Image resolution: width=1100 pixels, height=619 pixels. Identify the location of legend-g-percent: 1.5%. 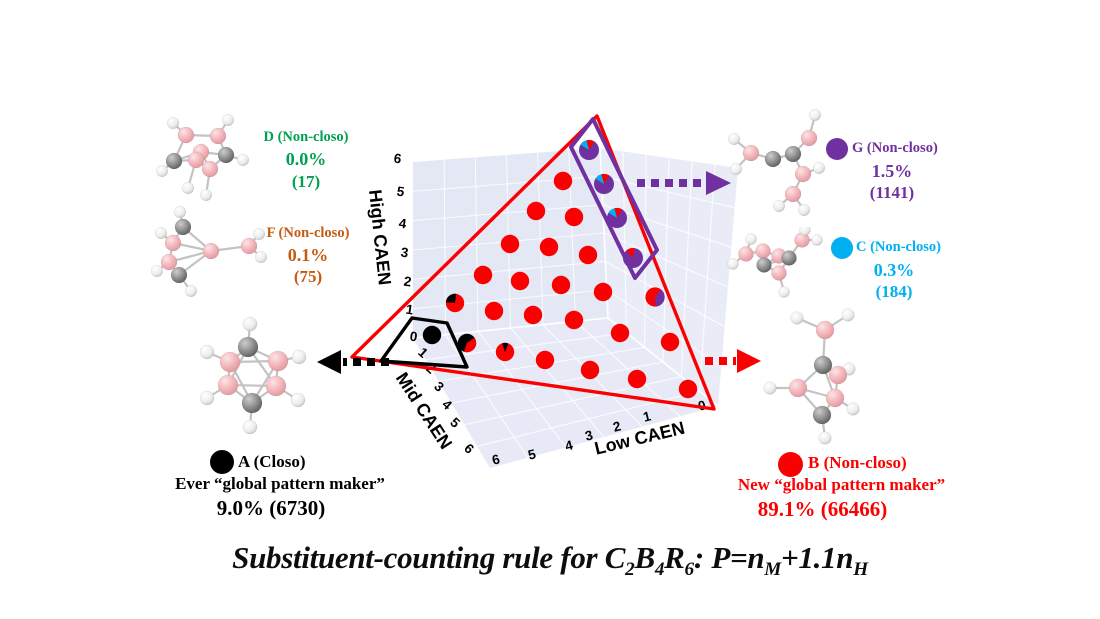
(892, 171).